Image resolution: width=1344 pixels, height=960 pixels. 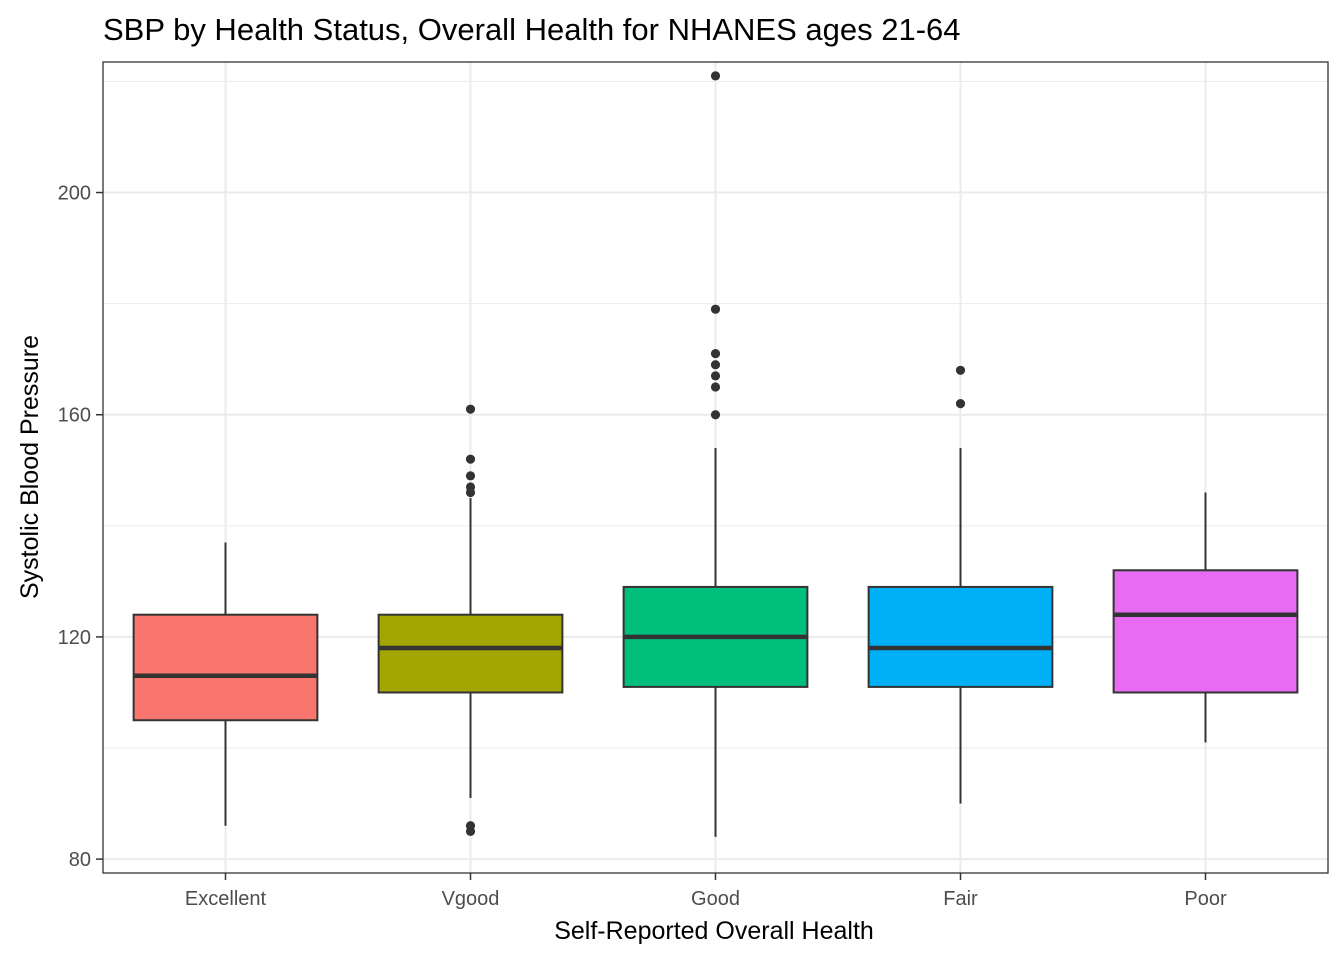 I want to click on box-vgood, so click(x=470, y=620).